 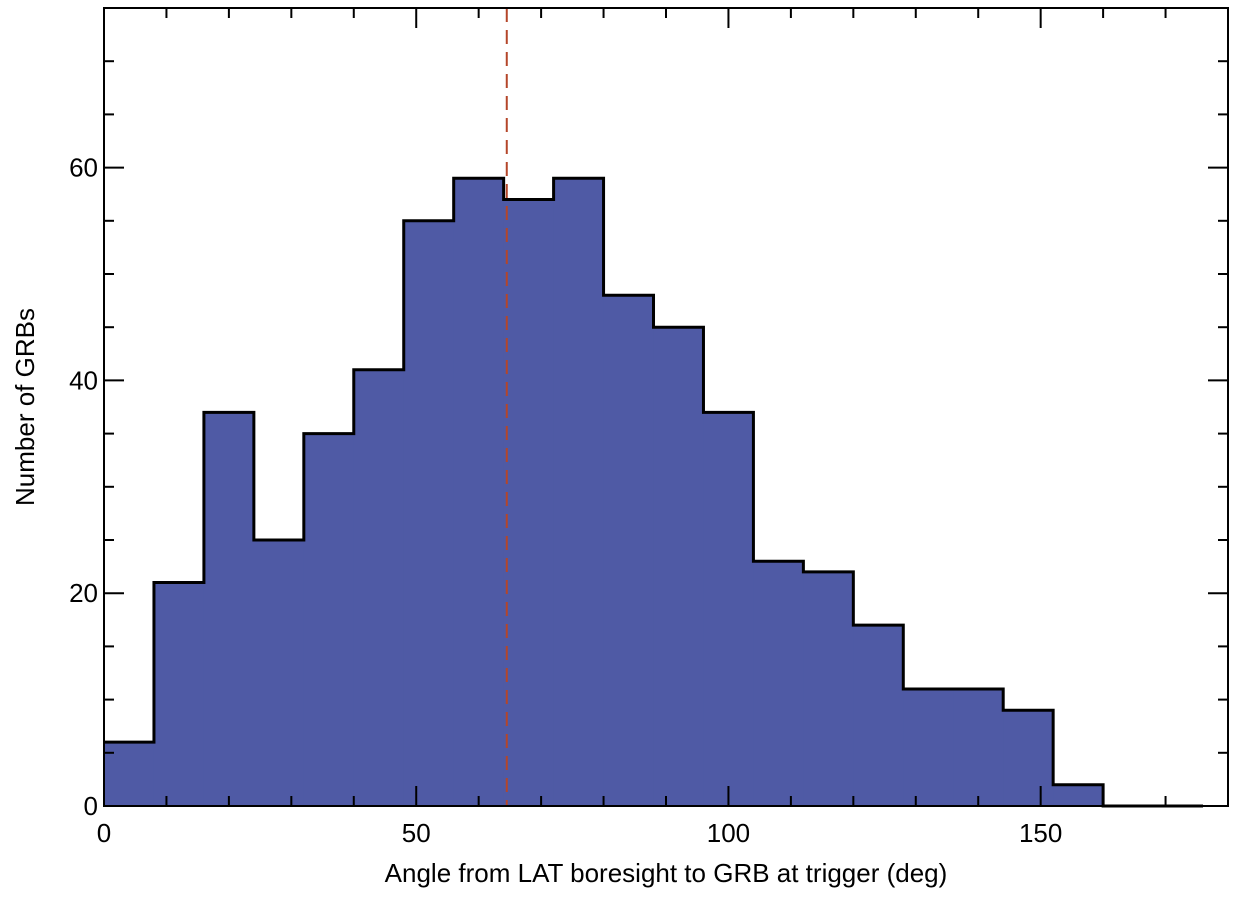 What do you see at coordinates (728, 833) in the screenshot?
I see `x-tick-label: 100` at bounding box center [728, 833].